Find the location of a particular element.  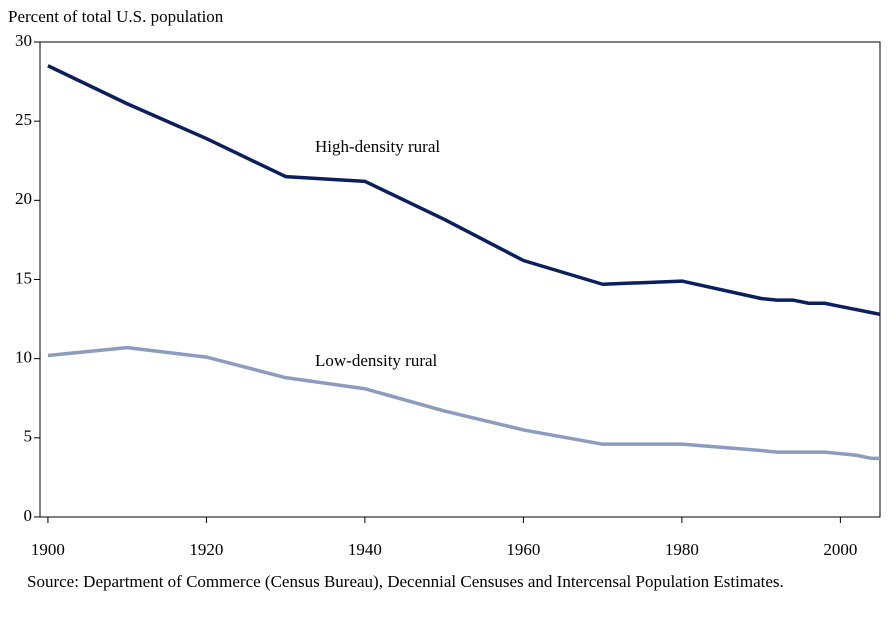

series-label: Low-density rural is located at coordinates (376, 360).